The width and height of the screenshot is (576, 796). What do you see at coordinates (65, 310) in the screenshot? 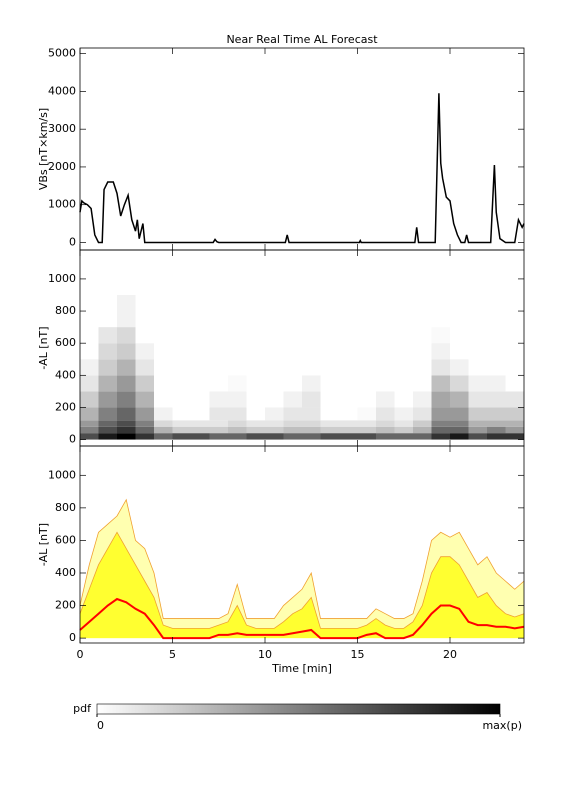
I see `y-tick-label: 800` at bounding box center [65, 310].